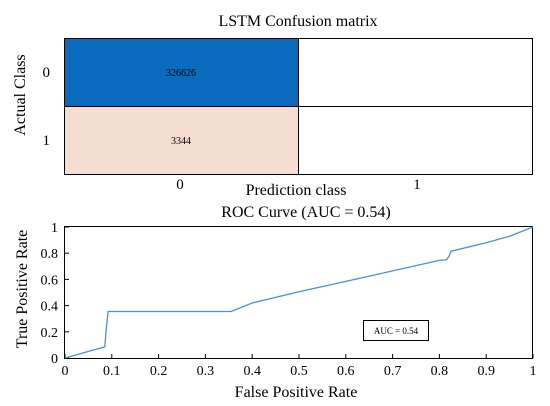  I want to click on cm-title: LSTM Confusion matrix, so click(297, 21).